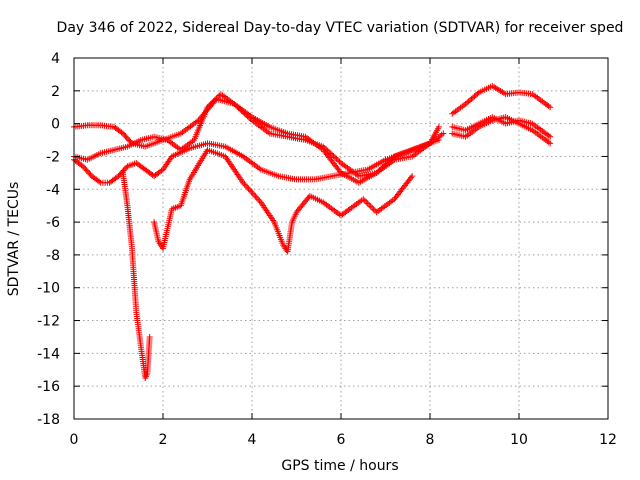 The width and height of the screenshot is (640, 480). What do you see at coordinates (53, 190) in the screenshot?
I see `y-tick-label: -4` at bounding box center [53, 190].